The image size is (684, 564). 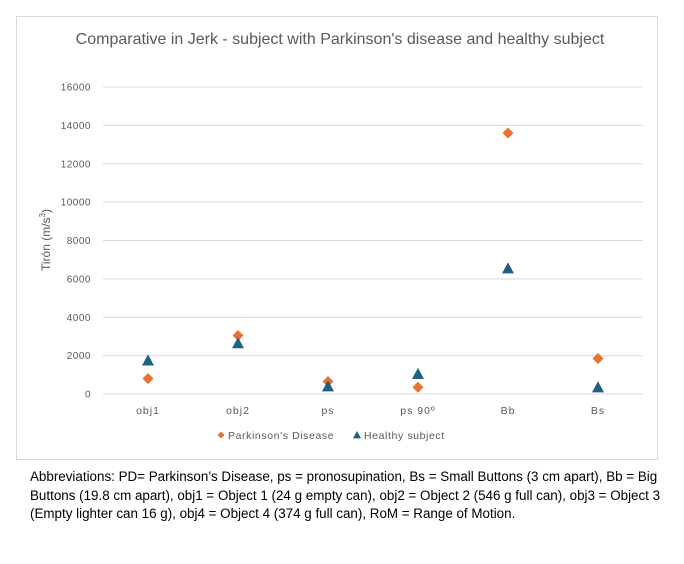 I want to click on legend-label-healthy: Healthy subject, so click(x=404, y=436).